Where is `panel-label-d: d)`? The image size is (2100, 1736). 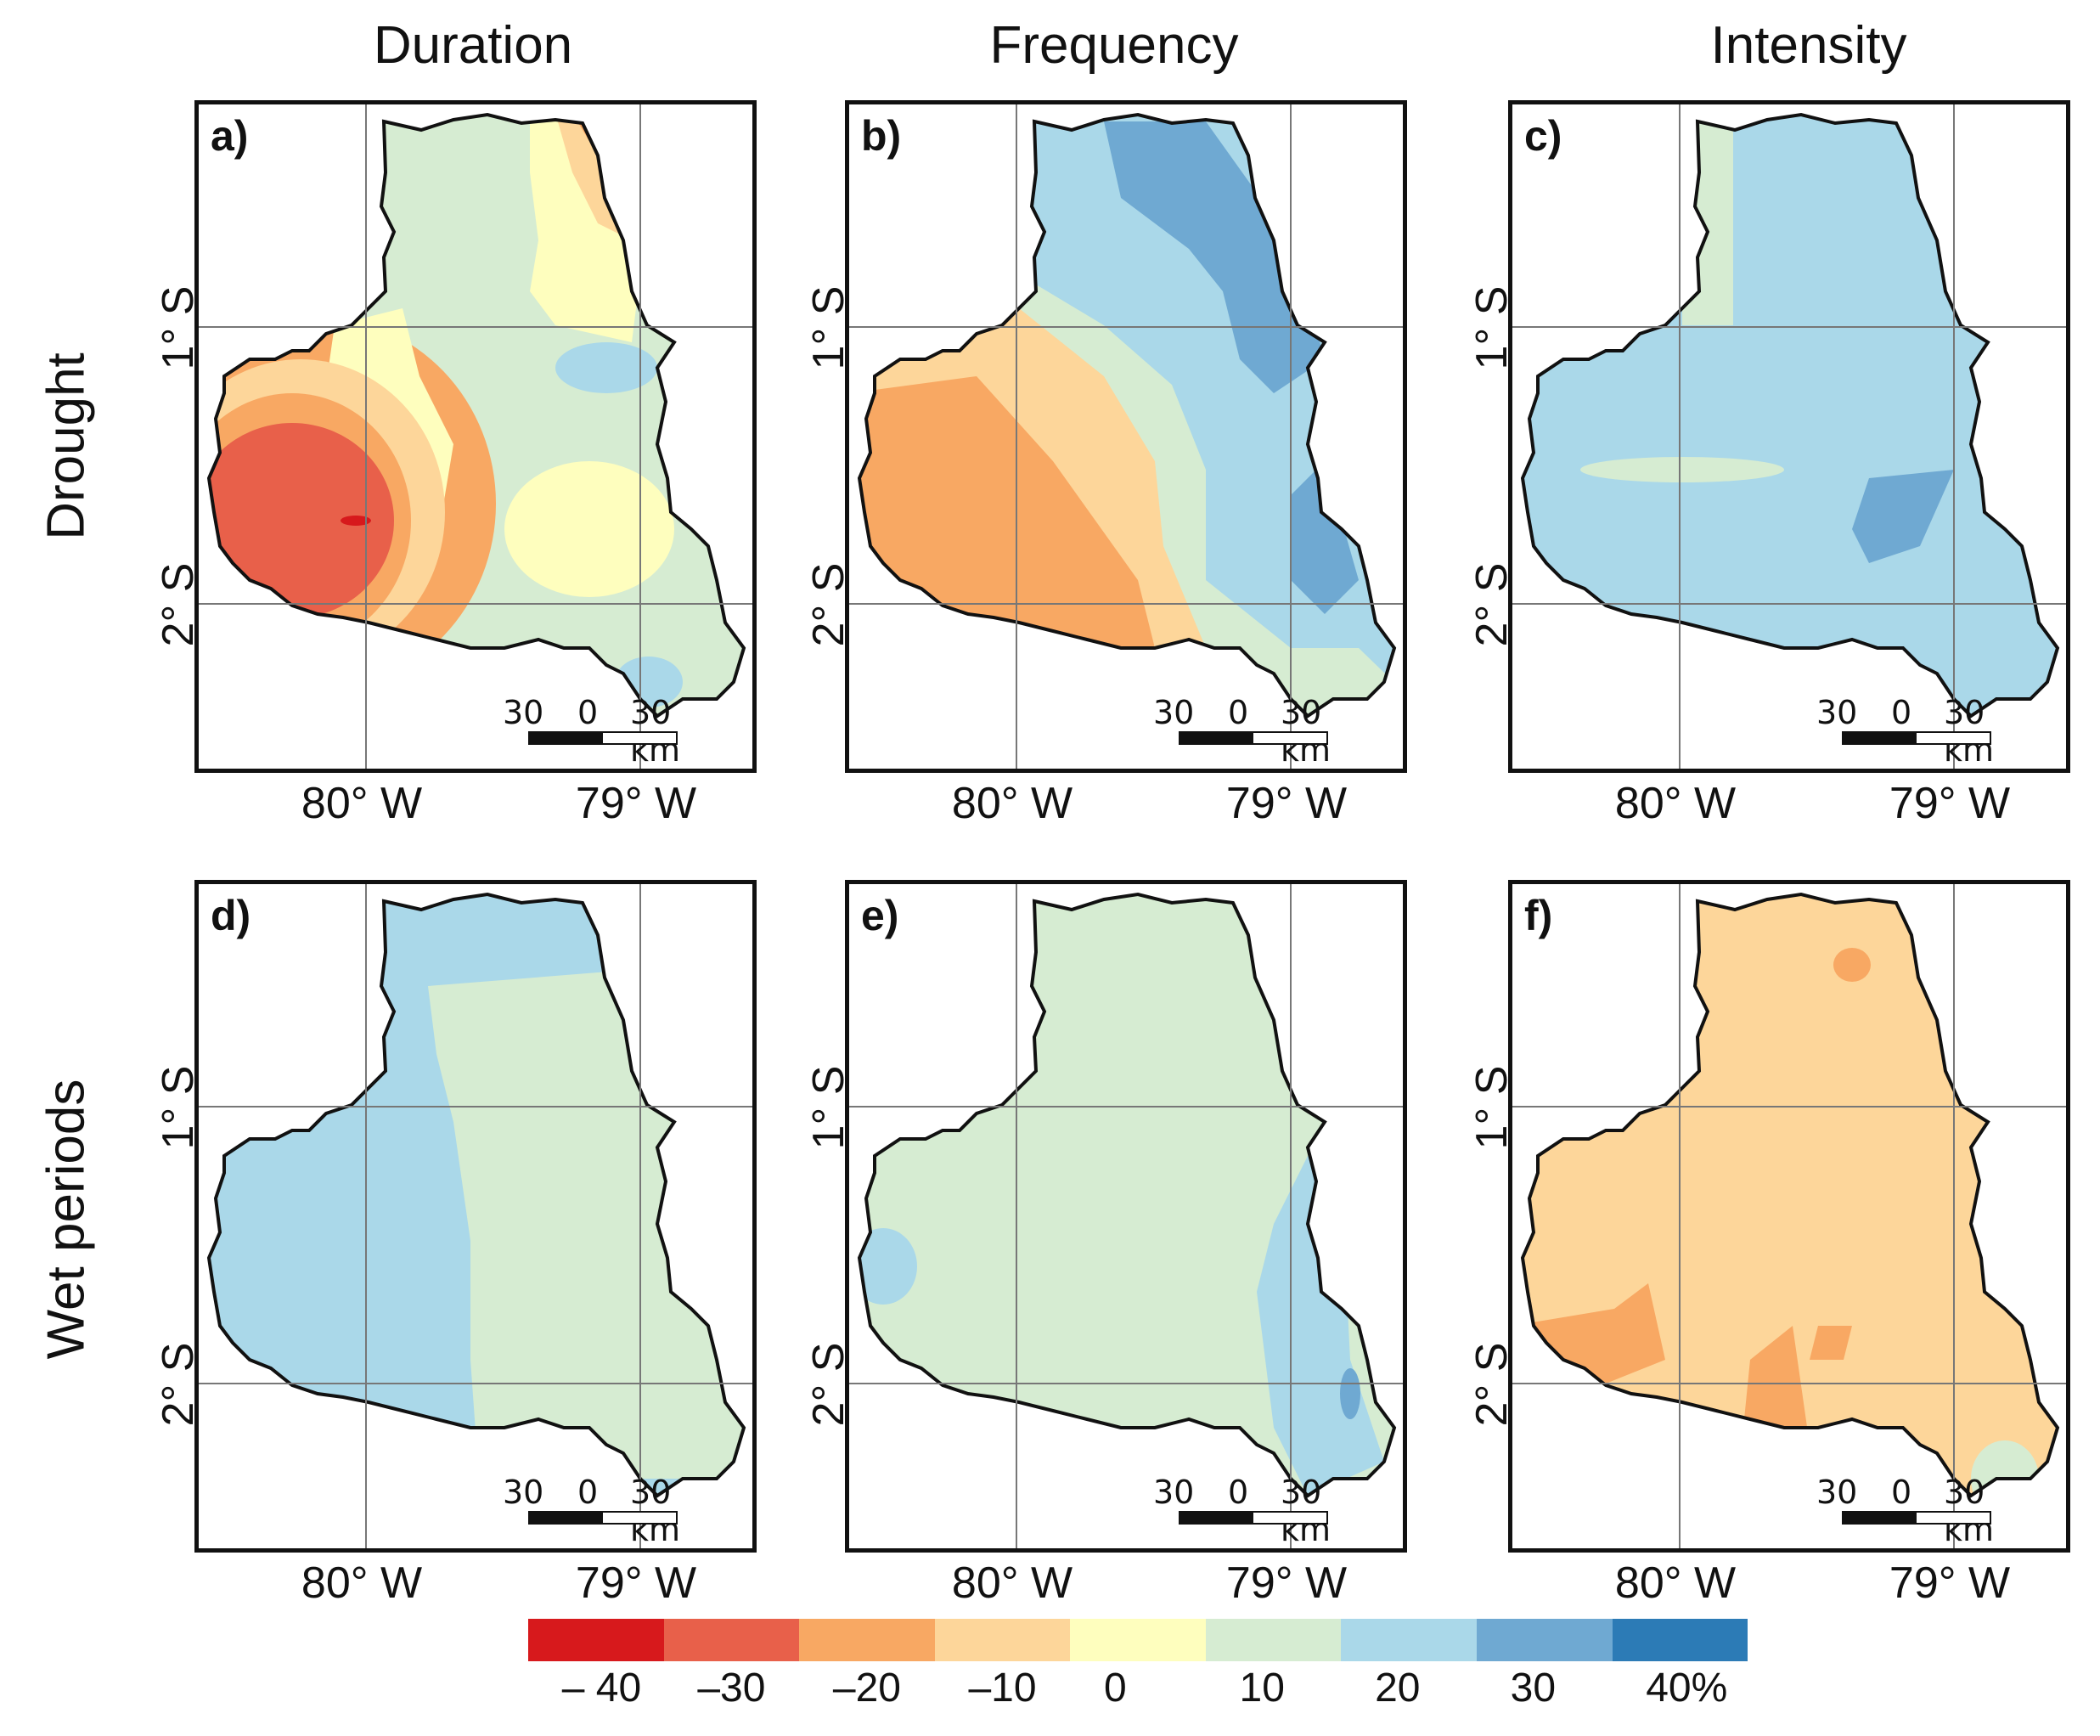
panel-label-d: d) is located at coordinates (231, 915).